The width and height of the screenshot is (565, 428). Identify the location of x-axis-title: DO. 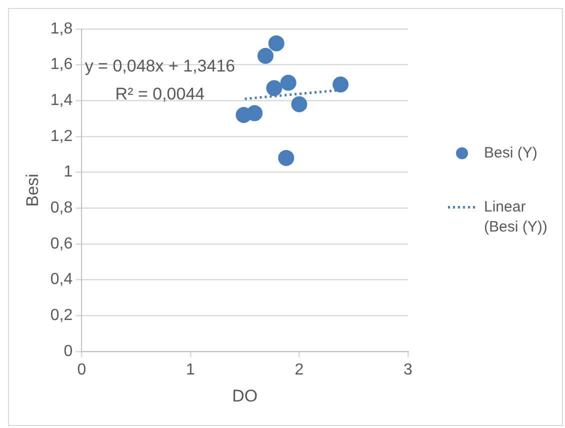
(245, 396).